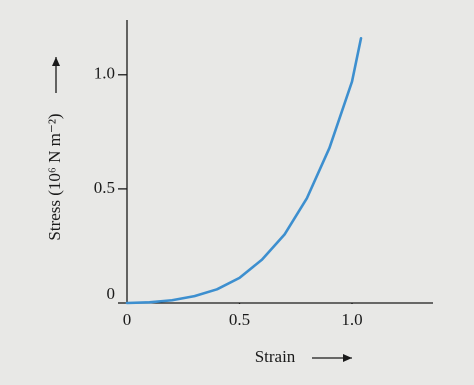 This screenshot has height=385, width=474. What do you see at coordinates (56, 61) in the screenshot?
I see `y-arrow-head` at bounding box center [56, 61].